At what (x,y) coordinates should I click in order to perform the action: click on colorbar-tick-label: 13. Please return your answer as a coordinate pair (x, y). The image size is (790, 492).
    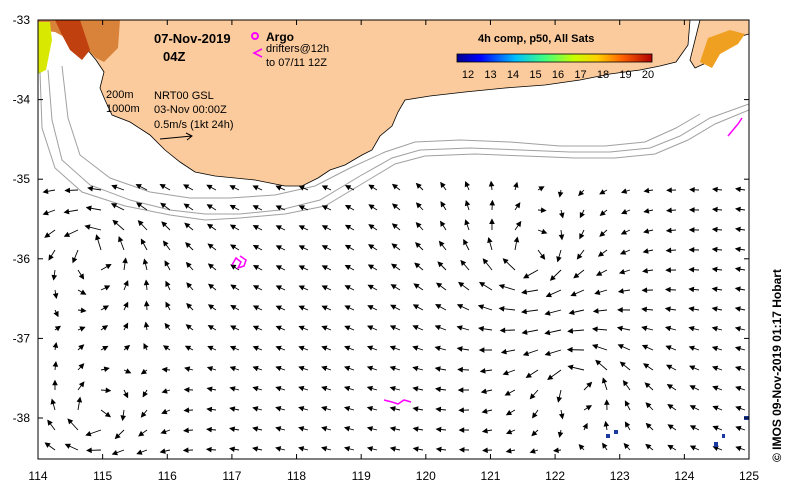
    Looking at the image, I should click on (490, 75).